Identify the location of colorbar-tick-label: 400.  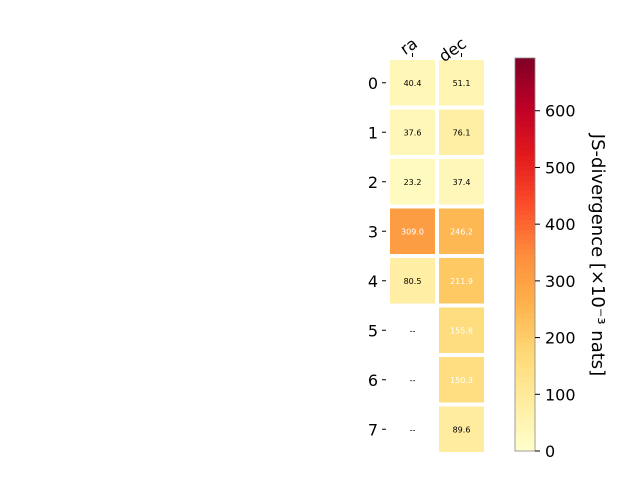
(560, 224).